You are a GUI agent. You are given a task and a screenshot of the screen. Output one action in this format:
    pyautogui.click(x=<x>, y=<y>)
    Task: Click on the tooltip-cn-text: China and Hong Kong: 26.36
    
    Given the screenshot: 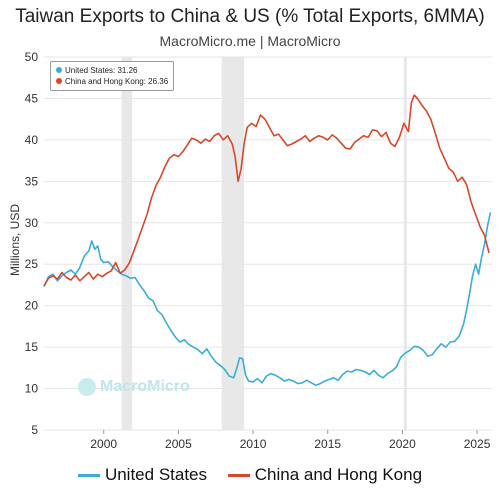 What is the action you would take?
    pyautogui.click(x=117, y=81)
    